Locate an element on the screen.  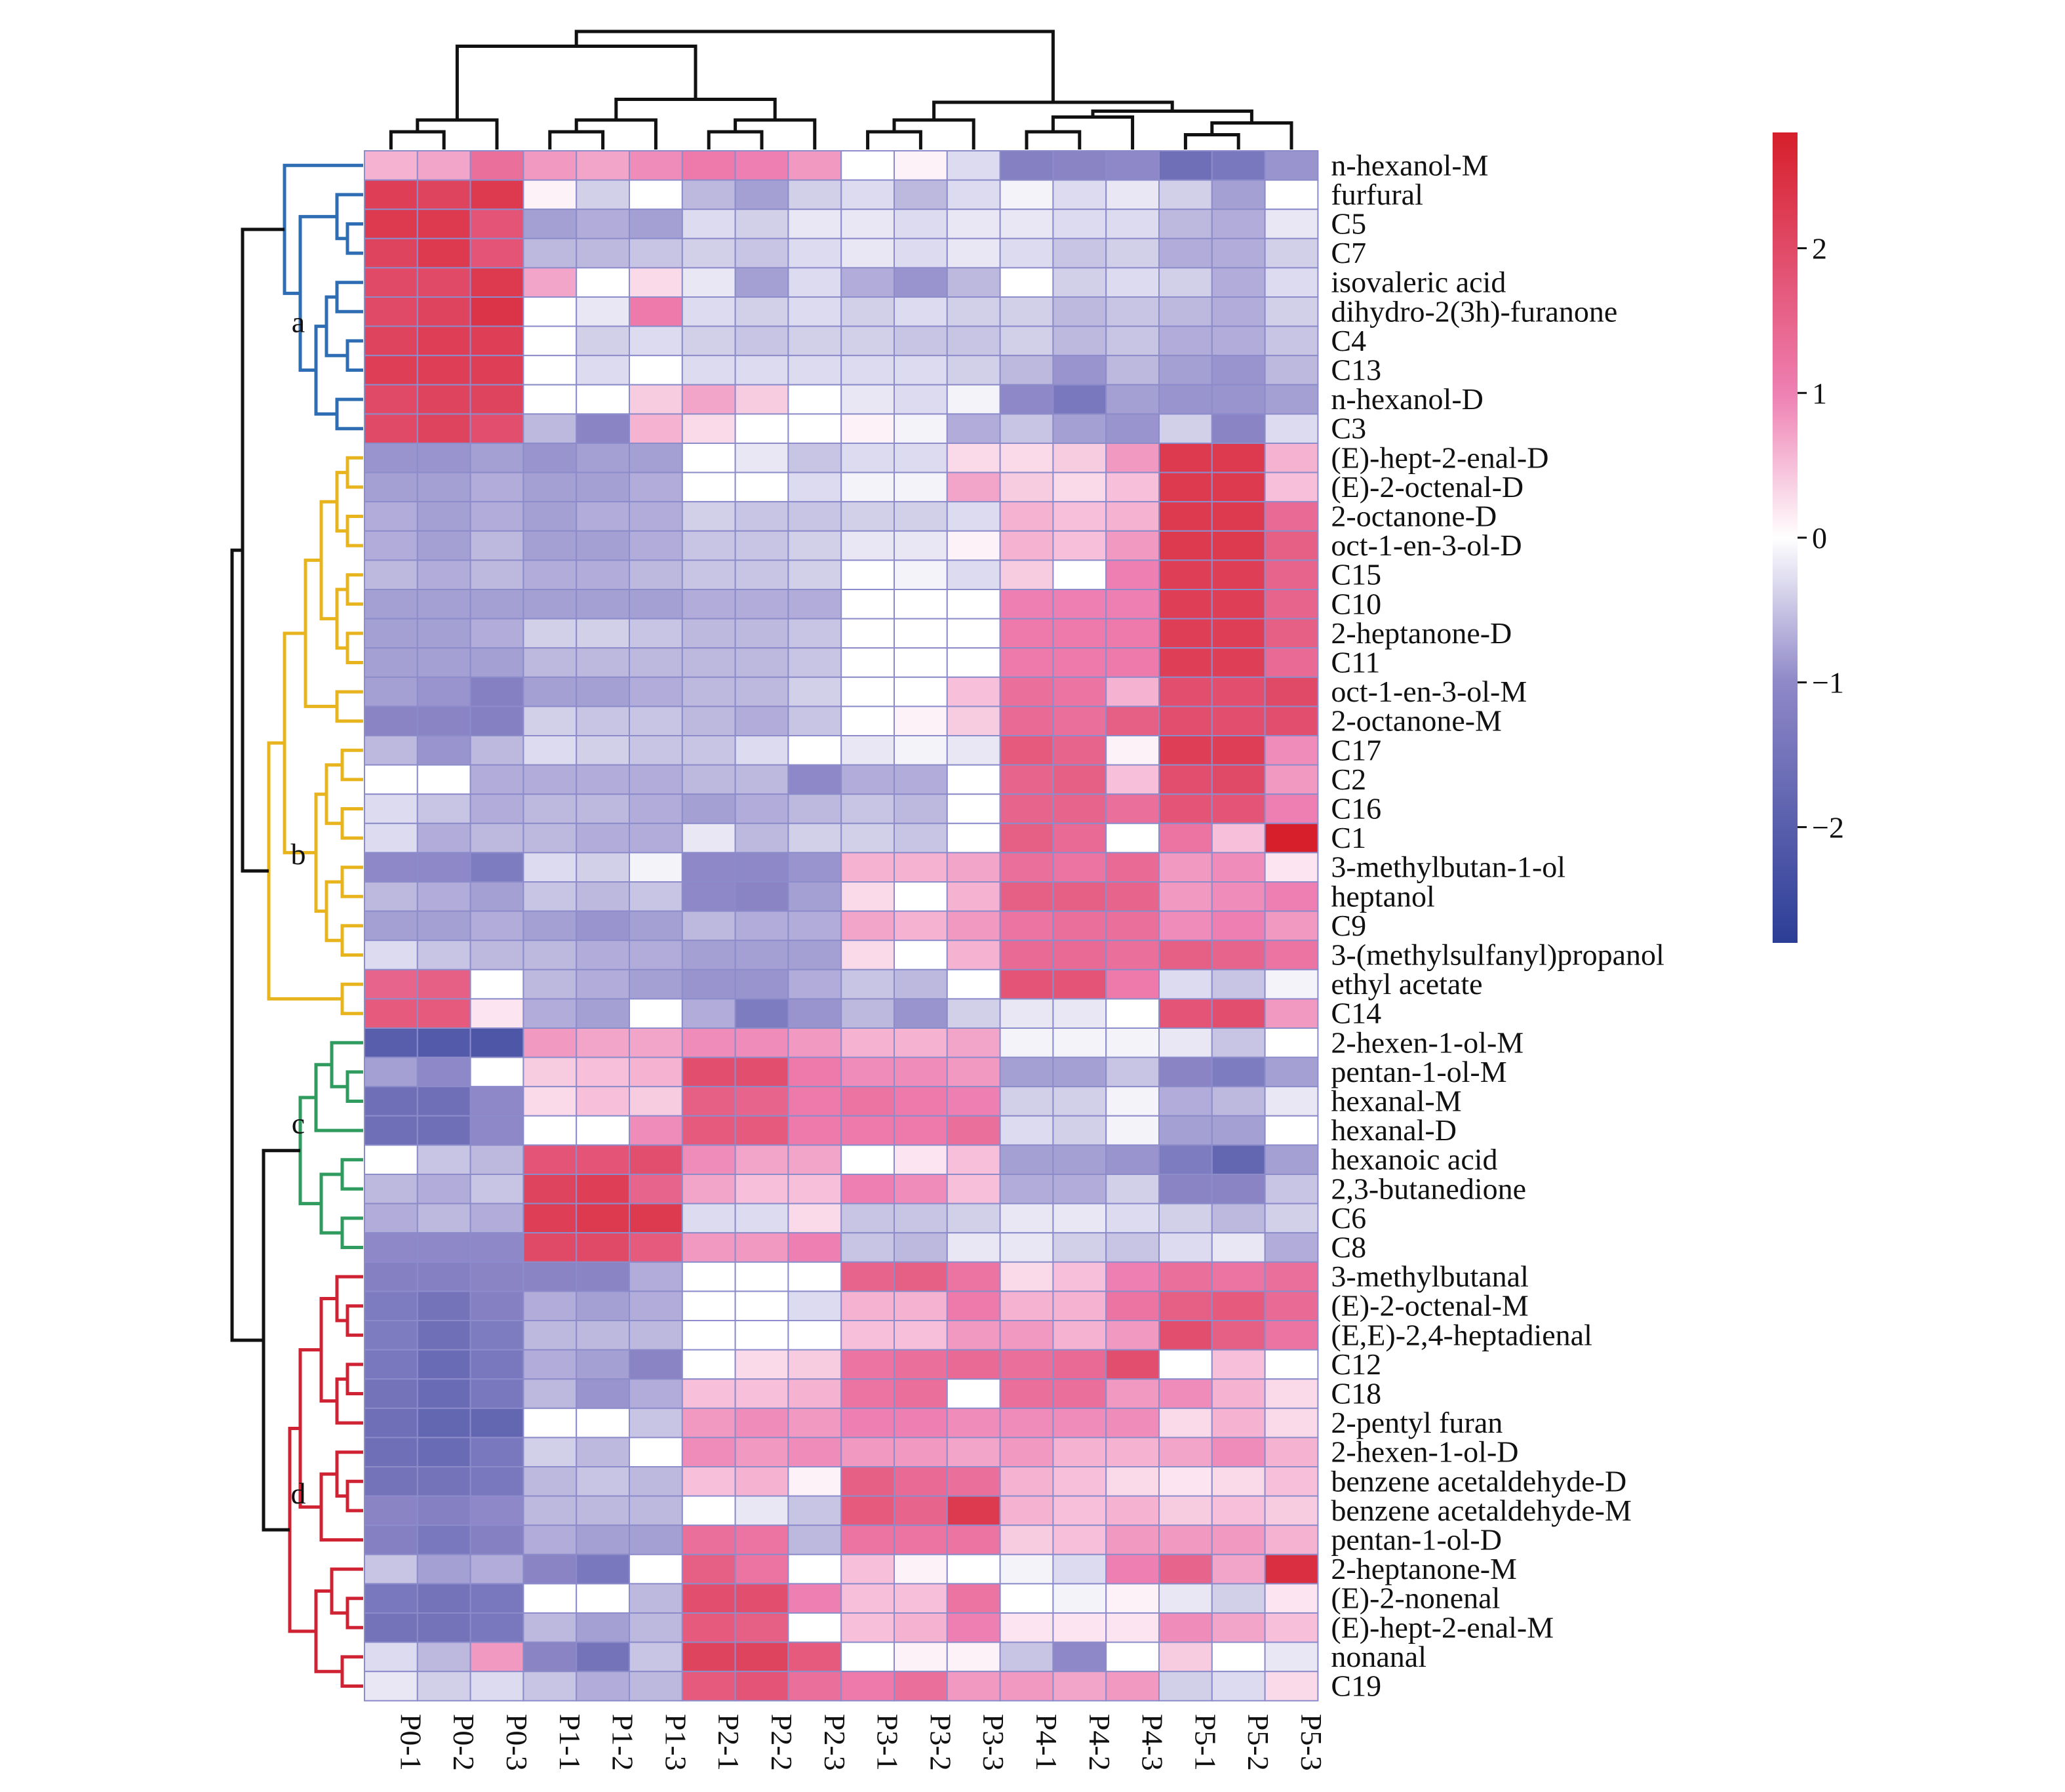
row-label: 3-methylbutan-1-ol is located at coordinates (1448, 867).